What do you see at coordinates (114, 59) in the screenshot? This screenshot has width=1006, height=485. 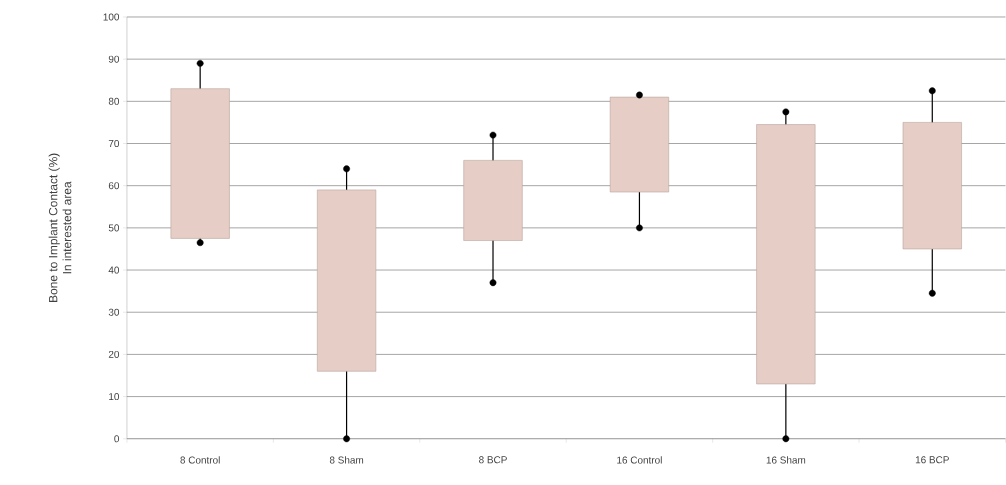 I see `y-tick-label: 90` at bounding box center [114, 59].